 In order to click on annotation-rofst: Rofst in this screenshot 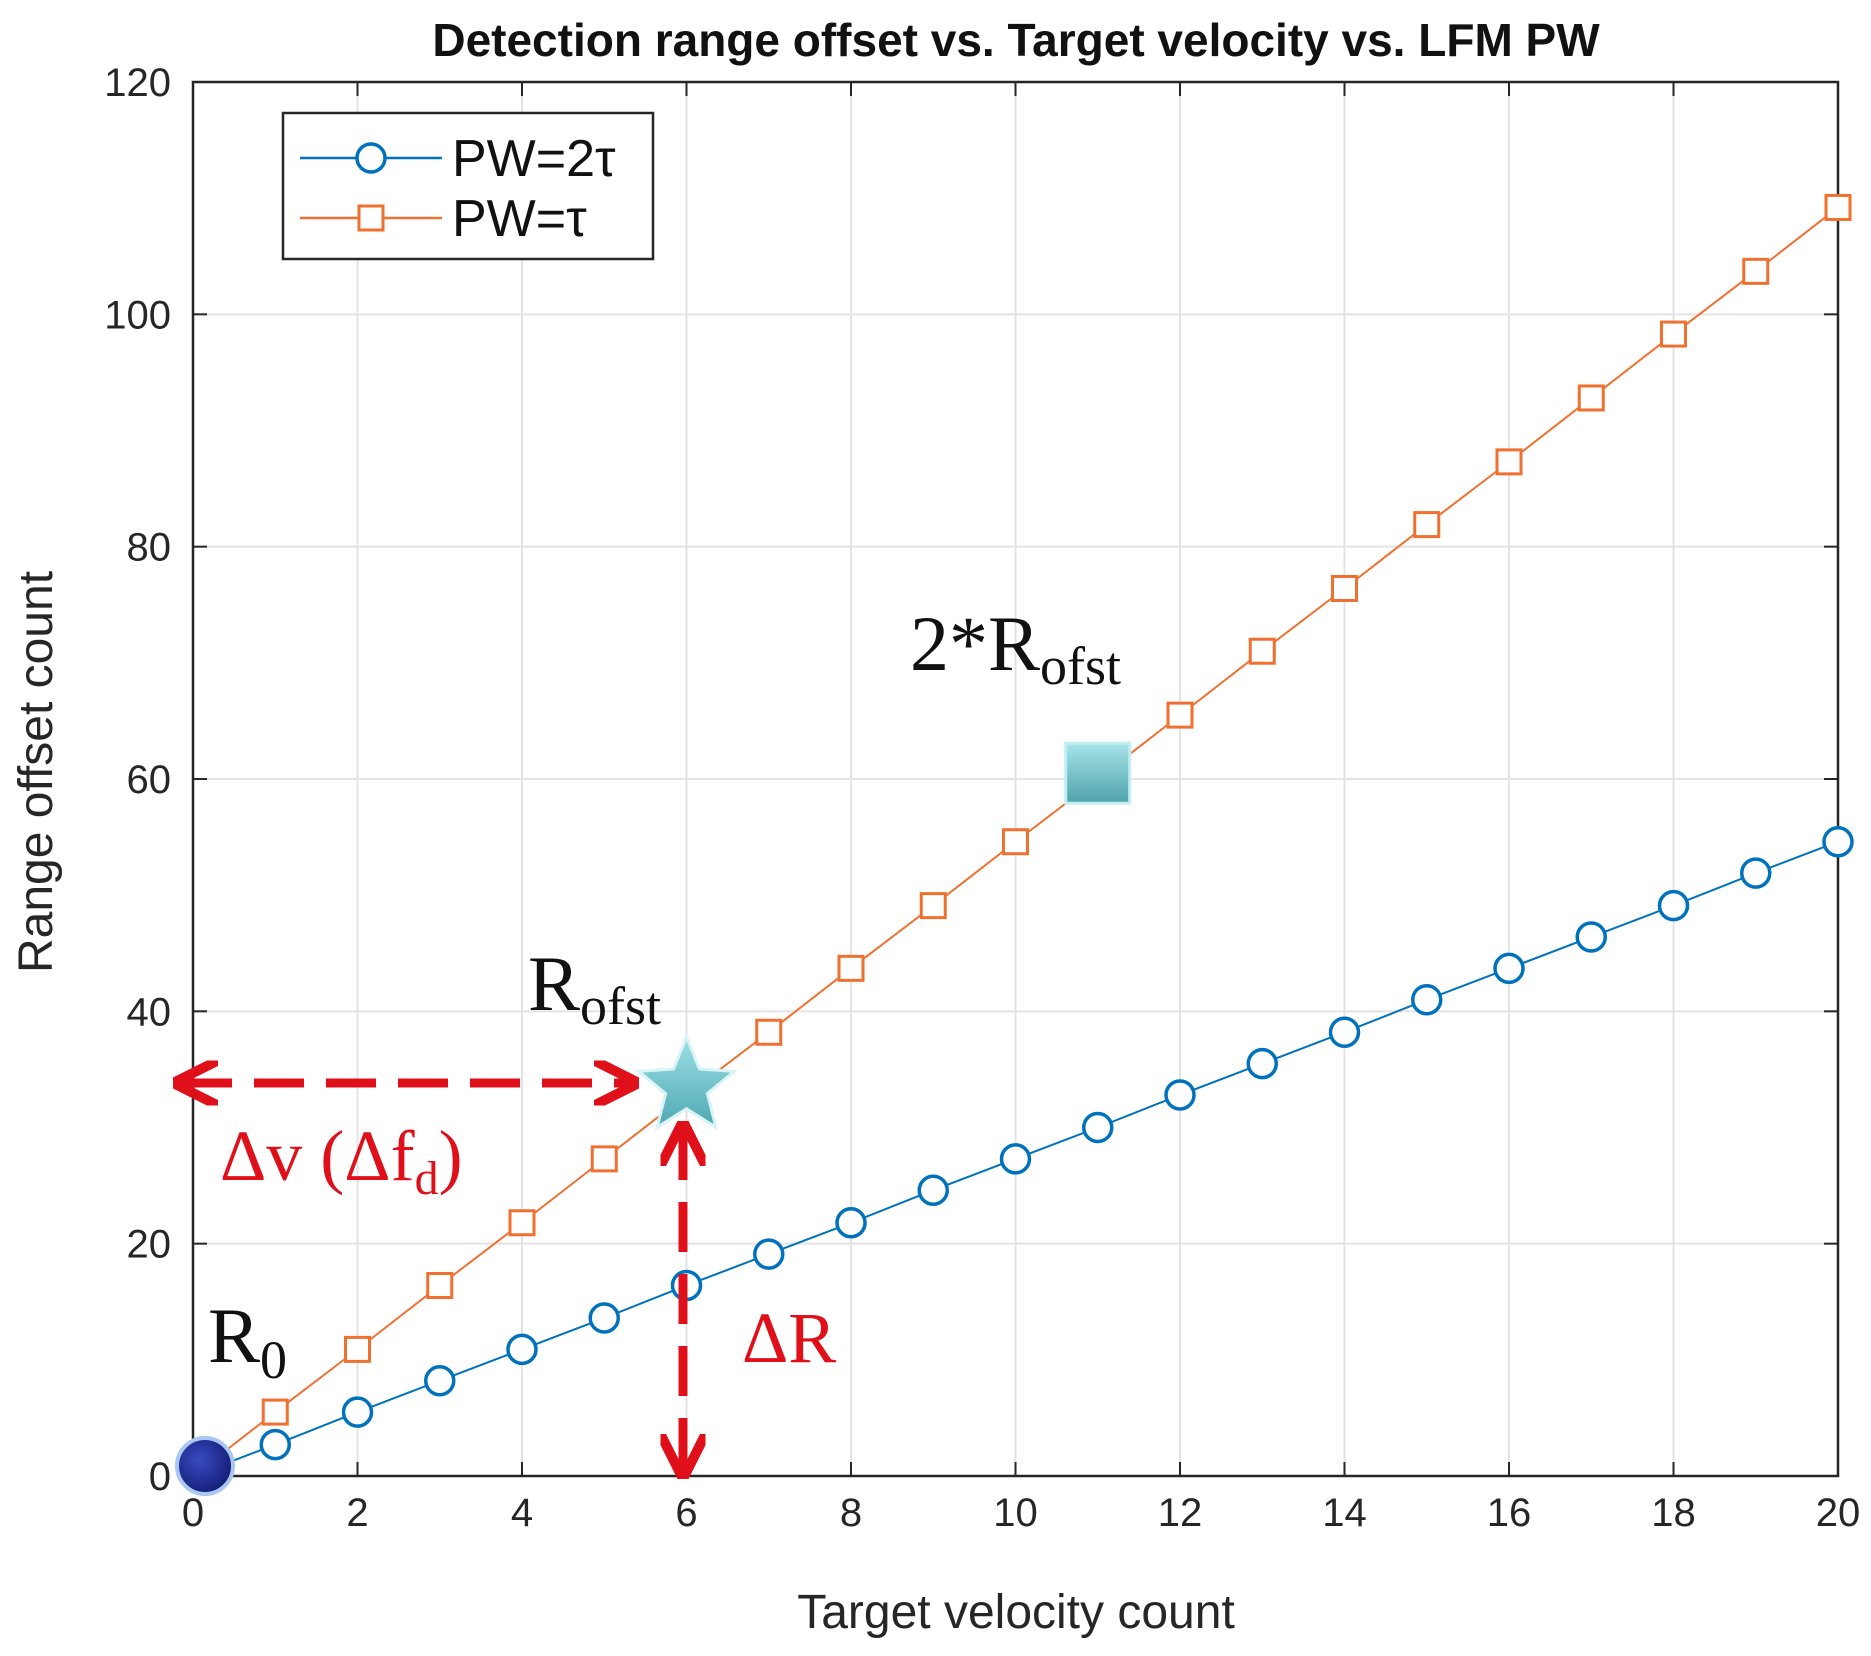, I will do `click(594, 988)`.